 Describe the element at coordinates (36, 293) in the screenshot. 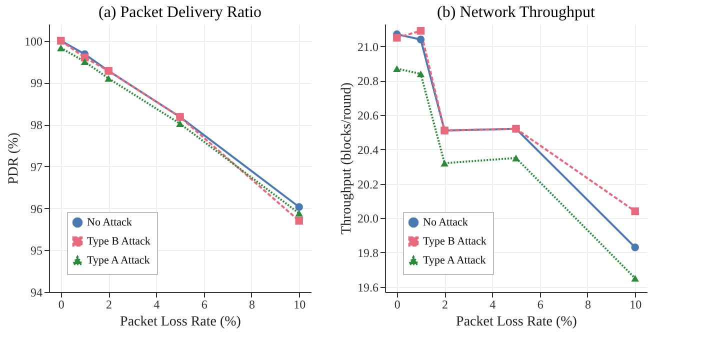

I see `y-tick-label: 94` at that location.